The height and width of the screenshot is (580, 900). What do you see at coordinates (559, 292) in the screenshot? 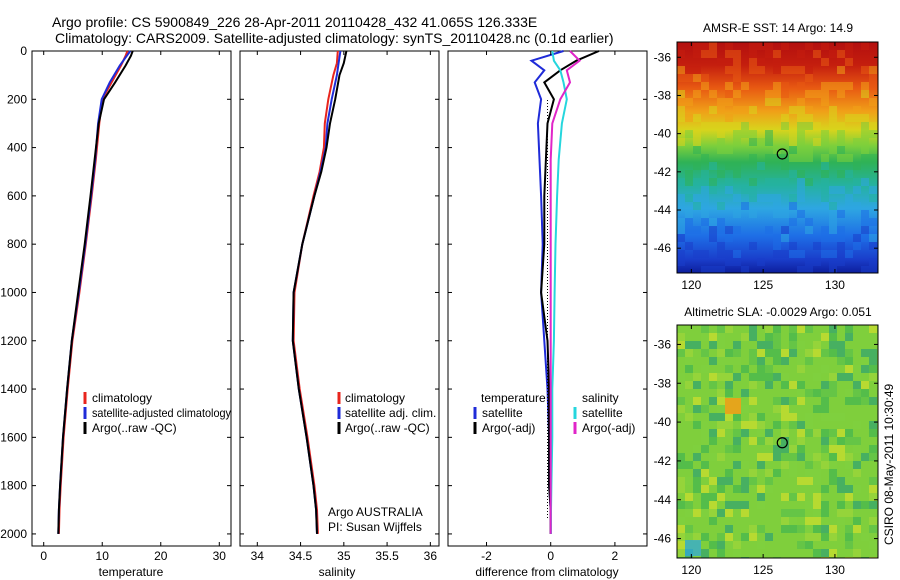
I see `series-line-salinity-satellite` at bounding box center [559, 292].